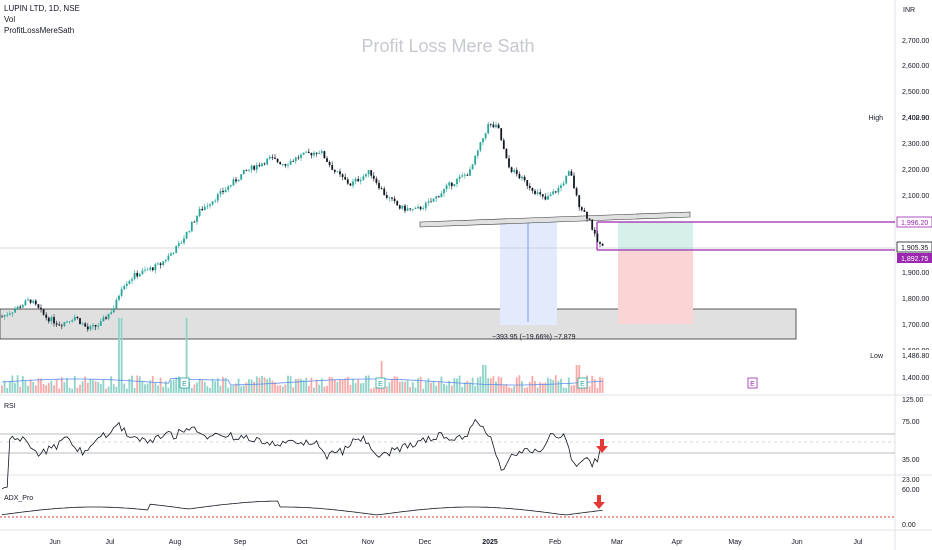 This screenshot has width=932, height=550. Describe the element at coordinates (10, 19) in the screenshot. I see `vol-legend: Vol` at that location.